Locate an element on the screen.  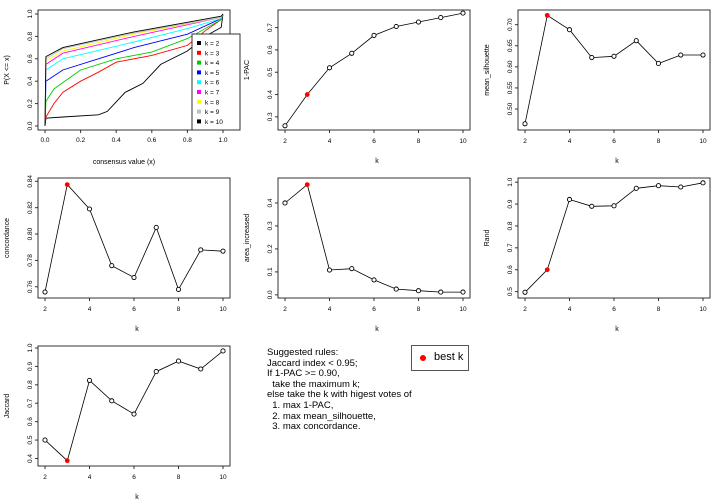
y-axis-label: area_increased is located at coordinates (247, 238).